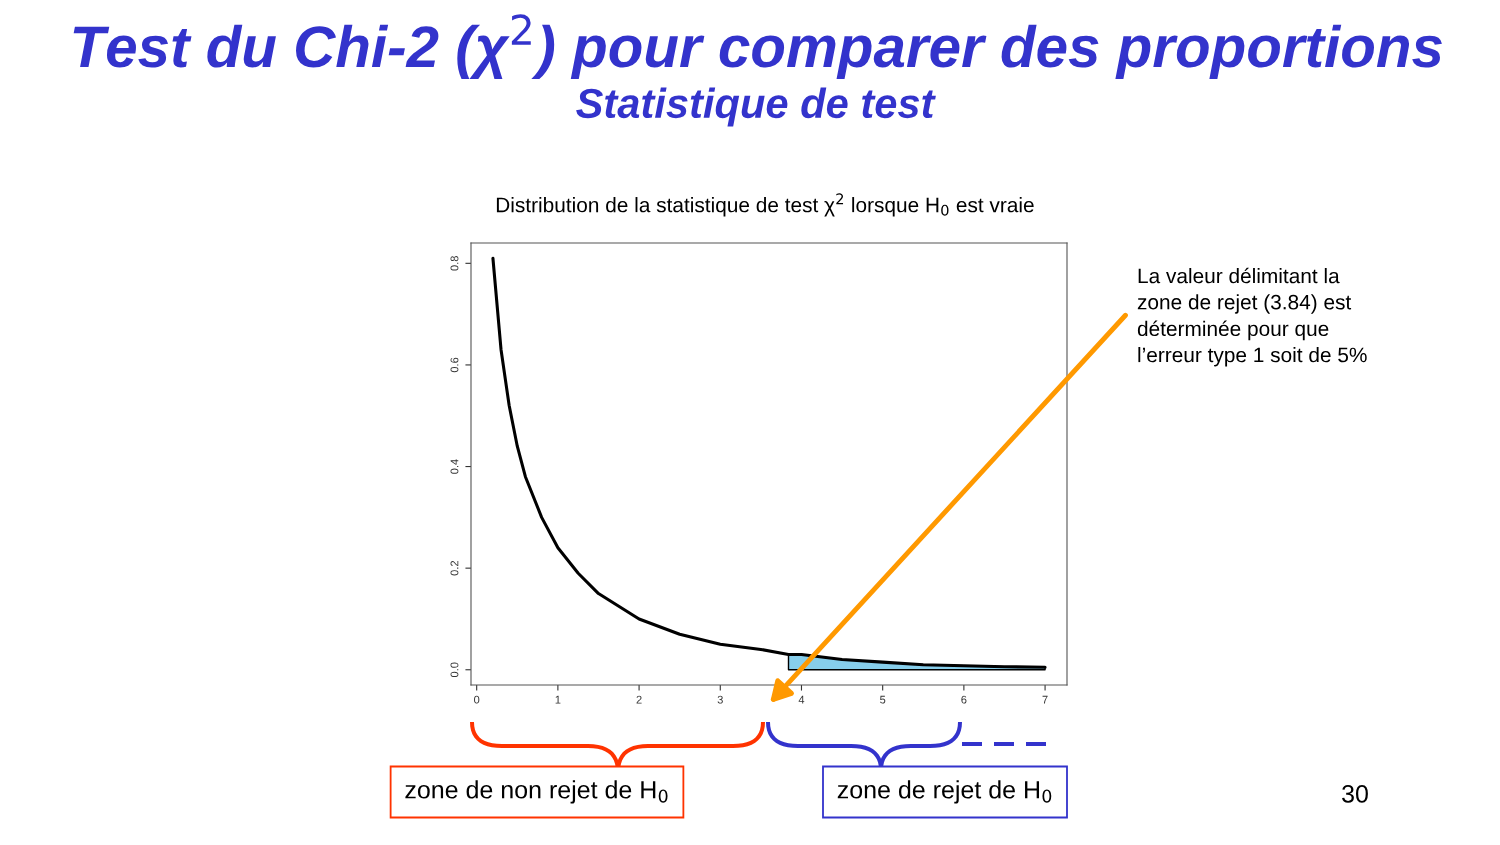  What do you see at coordinates (756, 107) in the screenshot?
I see `chart-subtitle: Statistique de test` at bounding box center [756, 107].